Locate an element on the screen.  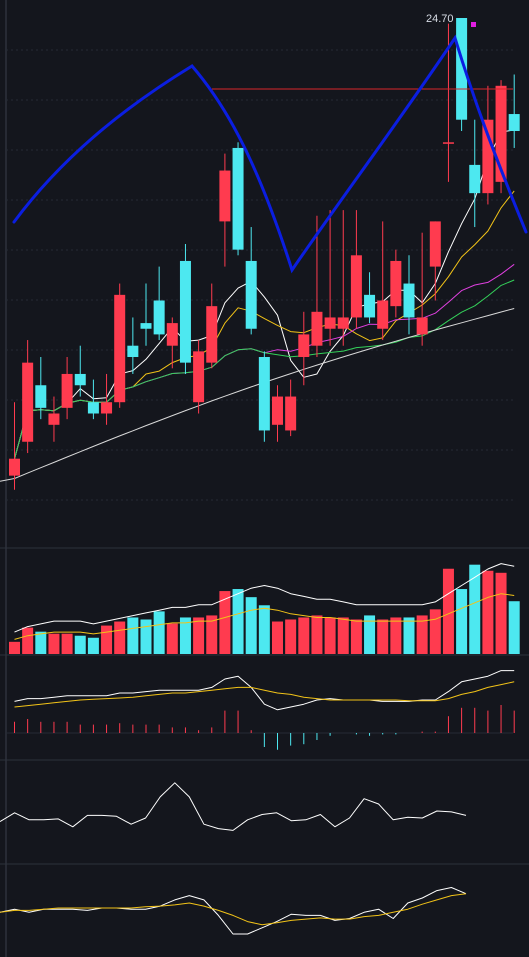
oscillator-k-line is located at coordinates (233, 911).